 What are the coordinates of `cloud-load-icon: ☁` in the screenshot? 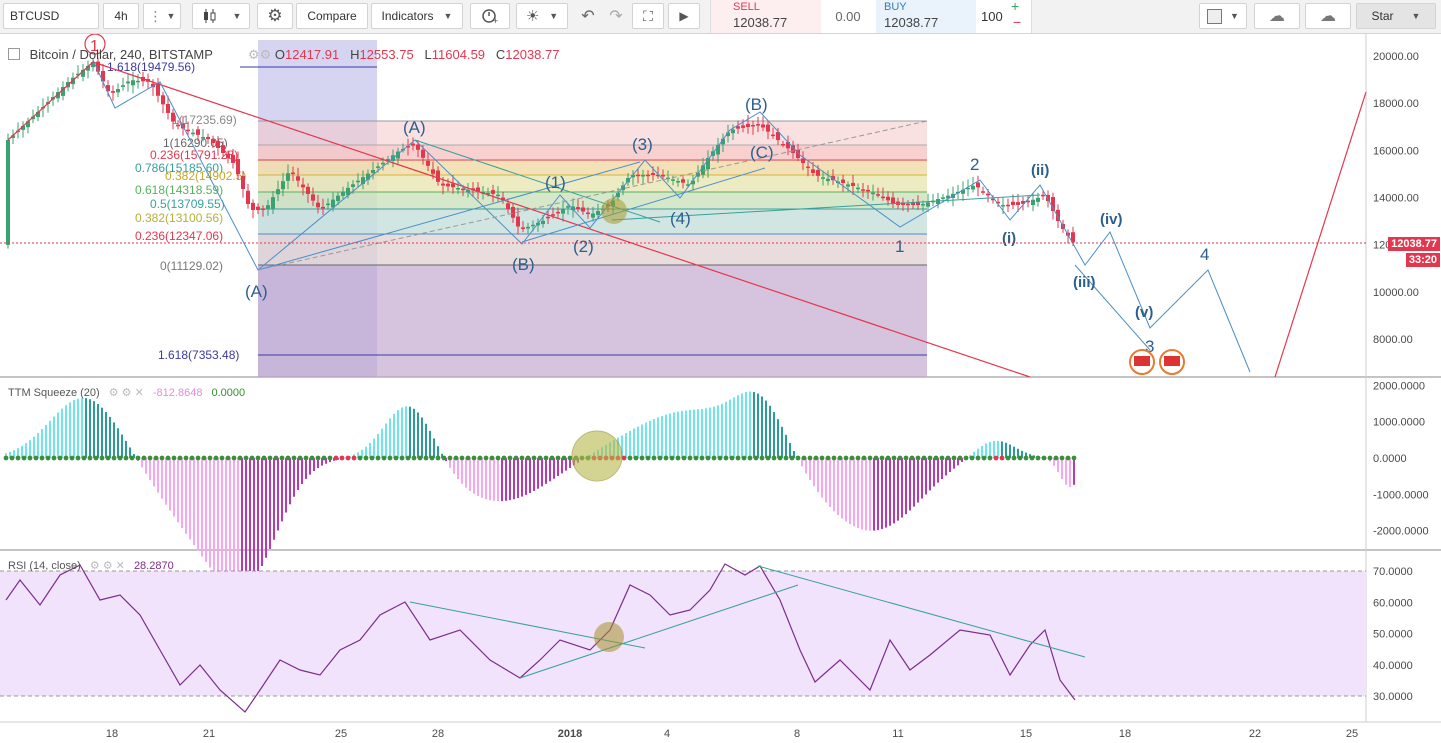 It's located at (1277, 16).